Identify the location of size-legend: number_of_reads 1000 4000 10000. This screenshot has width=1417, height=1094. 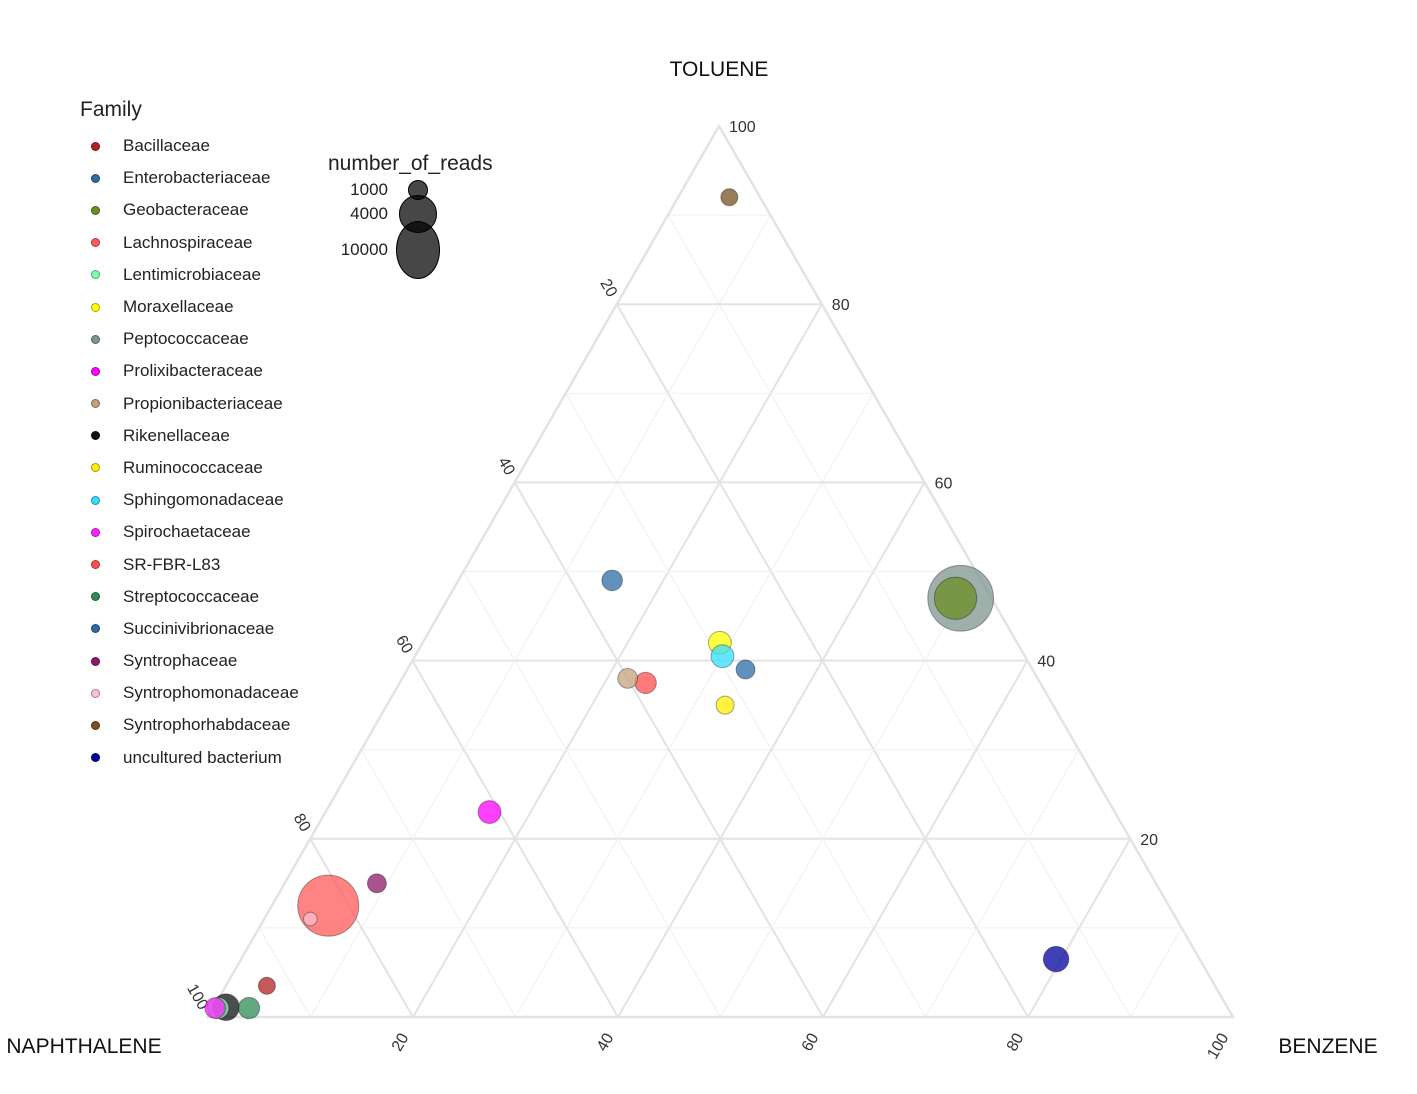
(410, 215).